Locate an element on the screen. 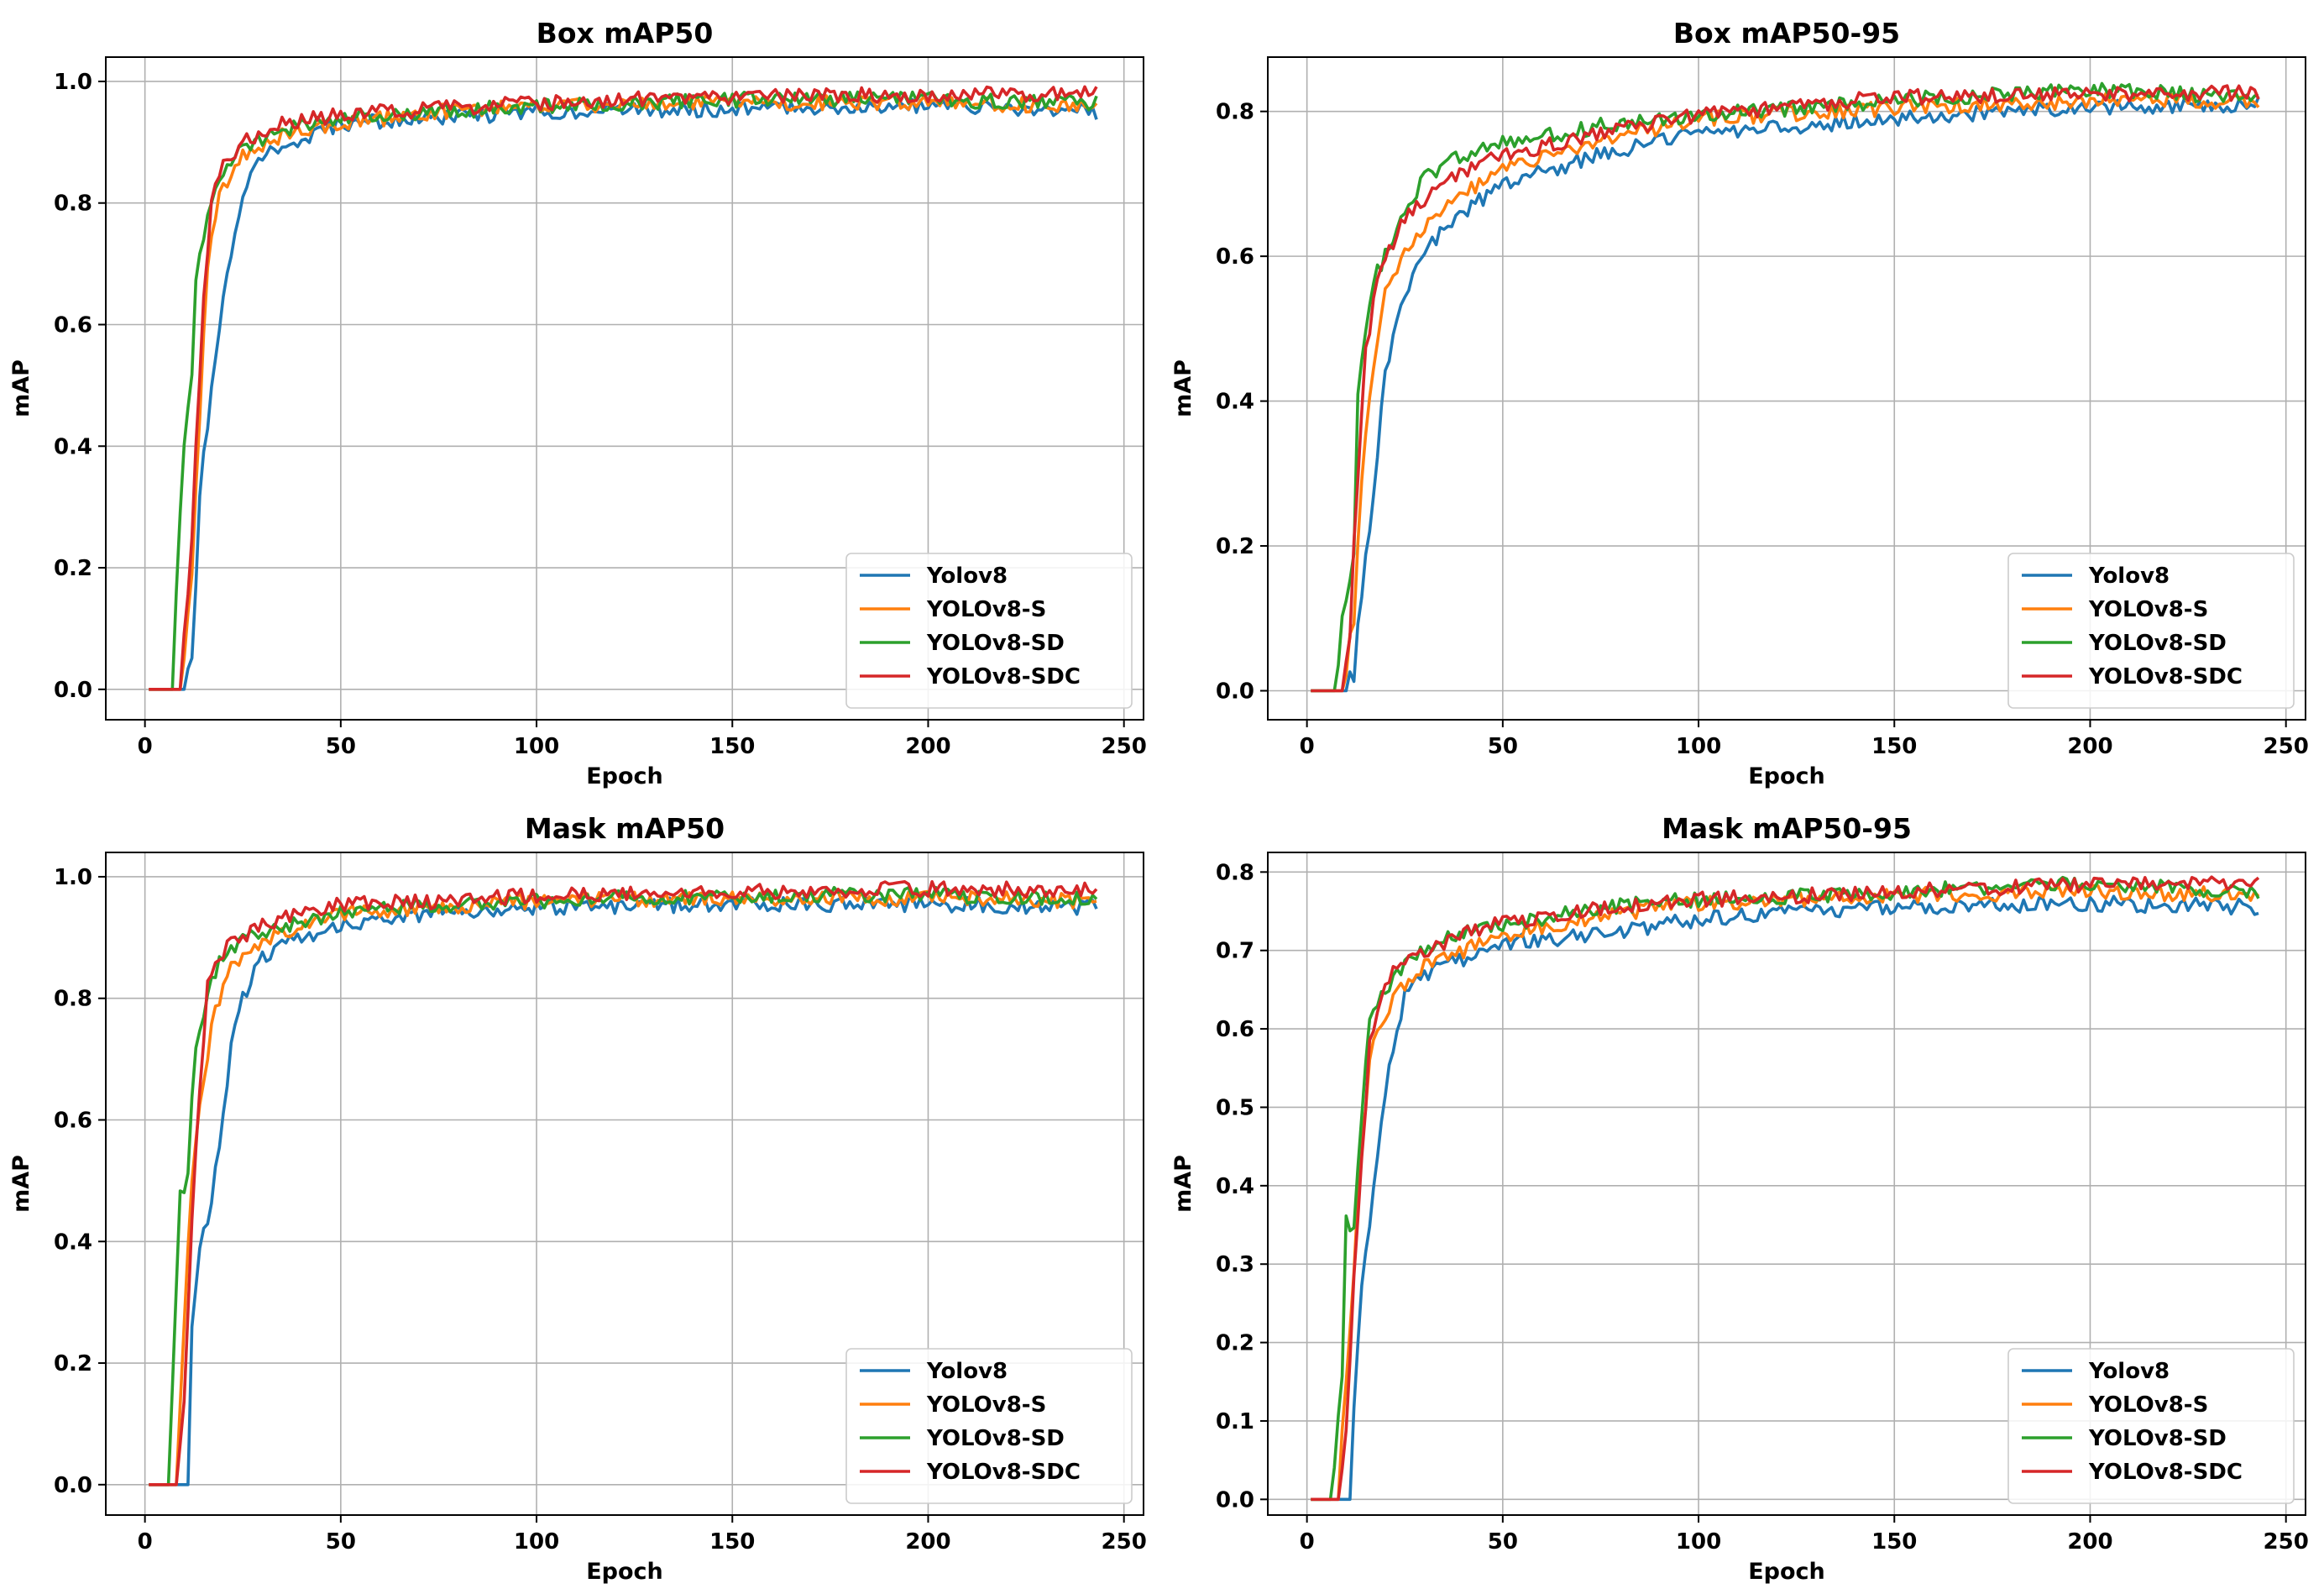  chart-title: Mask mAP50 is located at coordinates (625, 828).